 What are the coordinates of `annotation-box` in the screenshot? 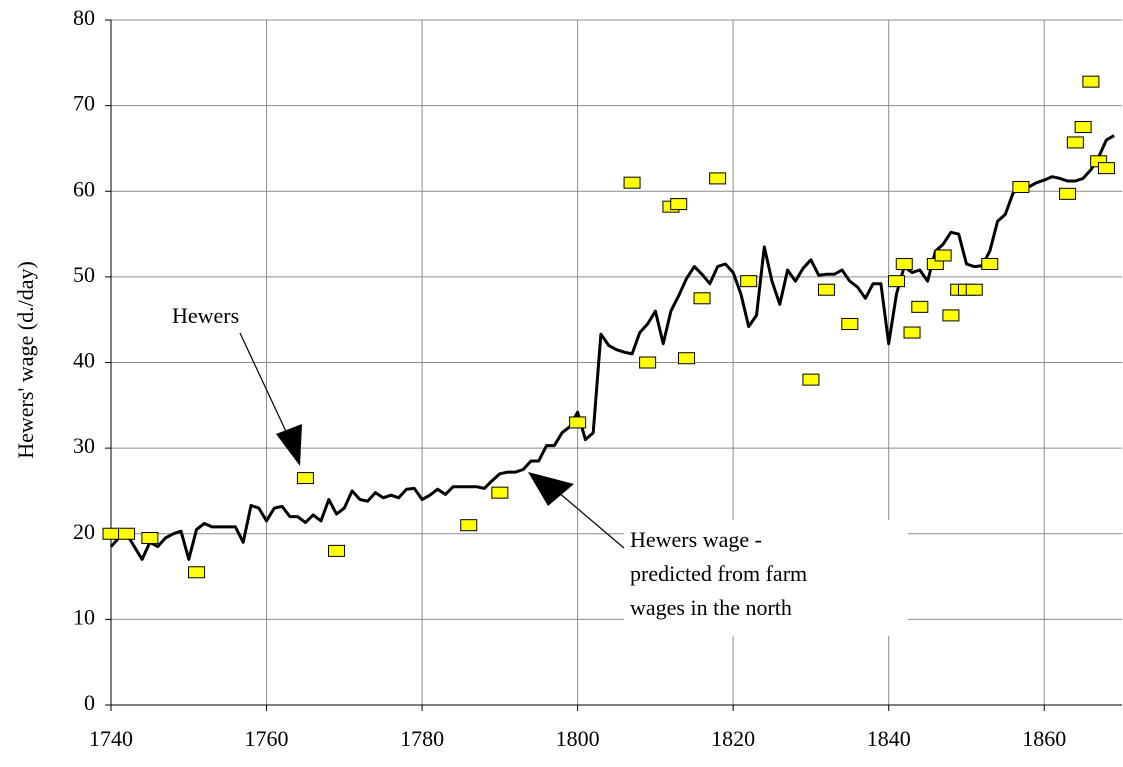 It's located at (766, 578).